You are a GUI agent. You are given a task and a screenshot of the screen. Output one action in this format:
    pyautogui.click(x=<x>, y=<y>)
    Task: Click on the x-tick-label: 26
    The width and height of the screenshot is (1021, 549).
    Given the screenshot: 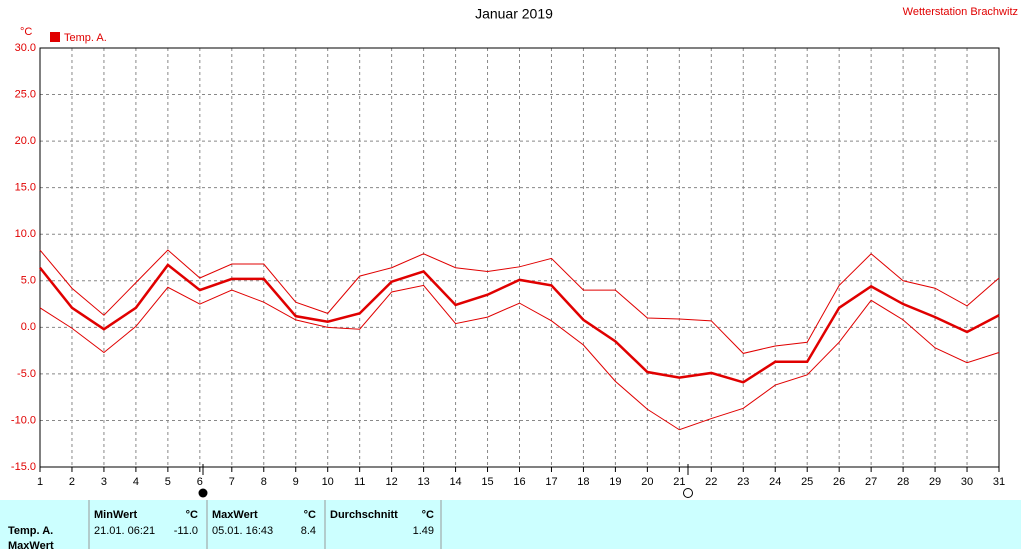 What is the action you would take?
    pyautogui.click(x=839, y=482)
    